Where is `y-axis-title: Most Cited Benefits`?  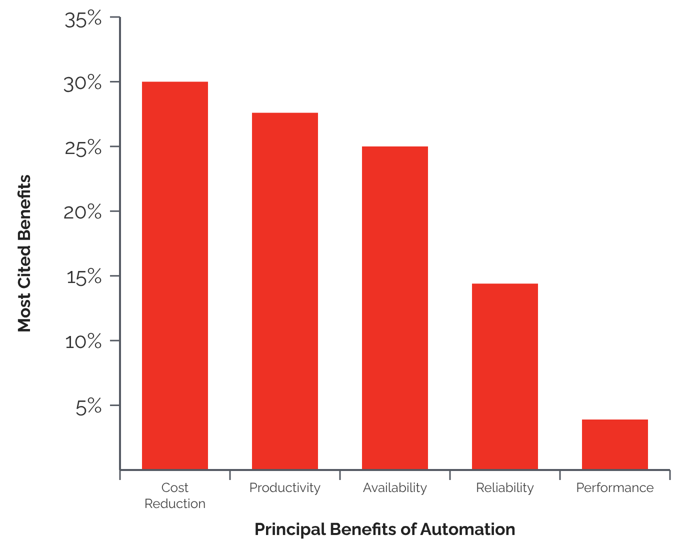 y-axis-title: Most Cited Benefits is located at coordinates (24, 253).